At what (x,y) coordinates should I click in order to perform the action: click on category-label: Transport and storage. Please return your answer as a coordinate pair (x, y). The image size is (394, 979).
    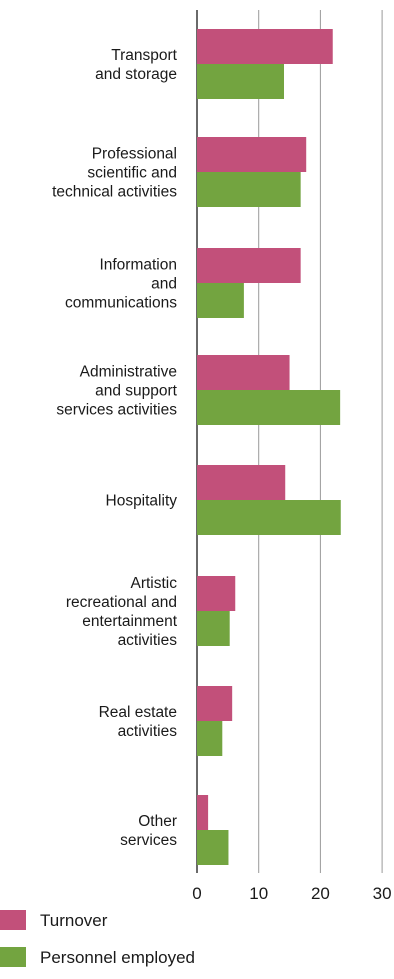
    Looking at the image, I should click on (136, 65).